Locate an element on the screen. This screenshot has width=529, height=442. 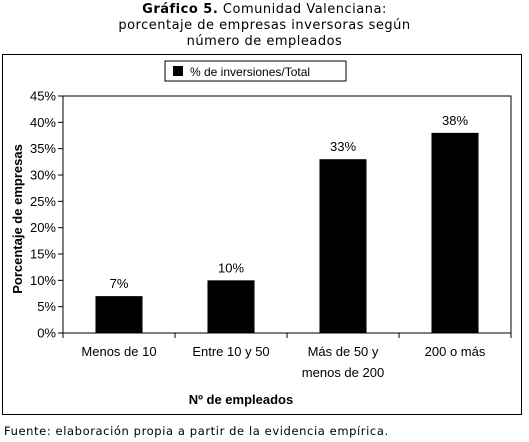
x-tick-label: Menos de 10 is located at coordinates (118, 351).